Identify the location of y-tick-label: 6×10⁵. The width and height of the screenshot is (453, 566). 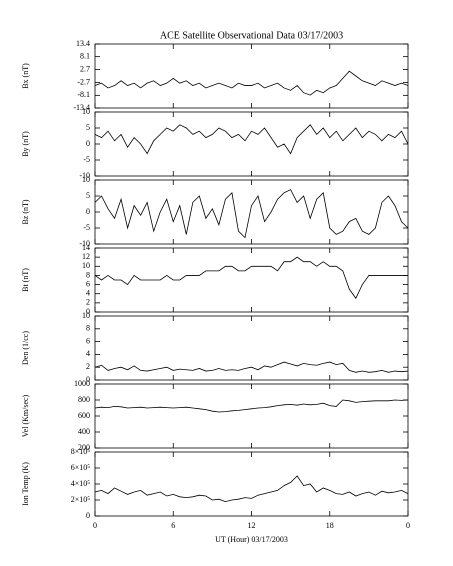
(81, 467).